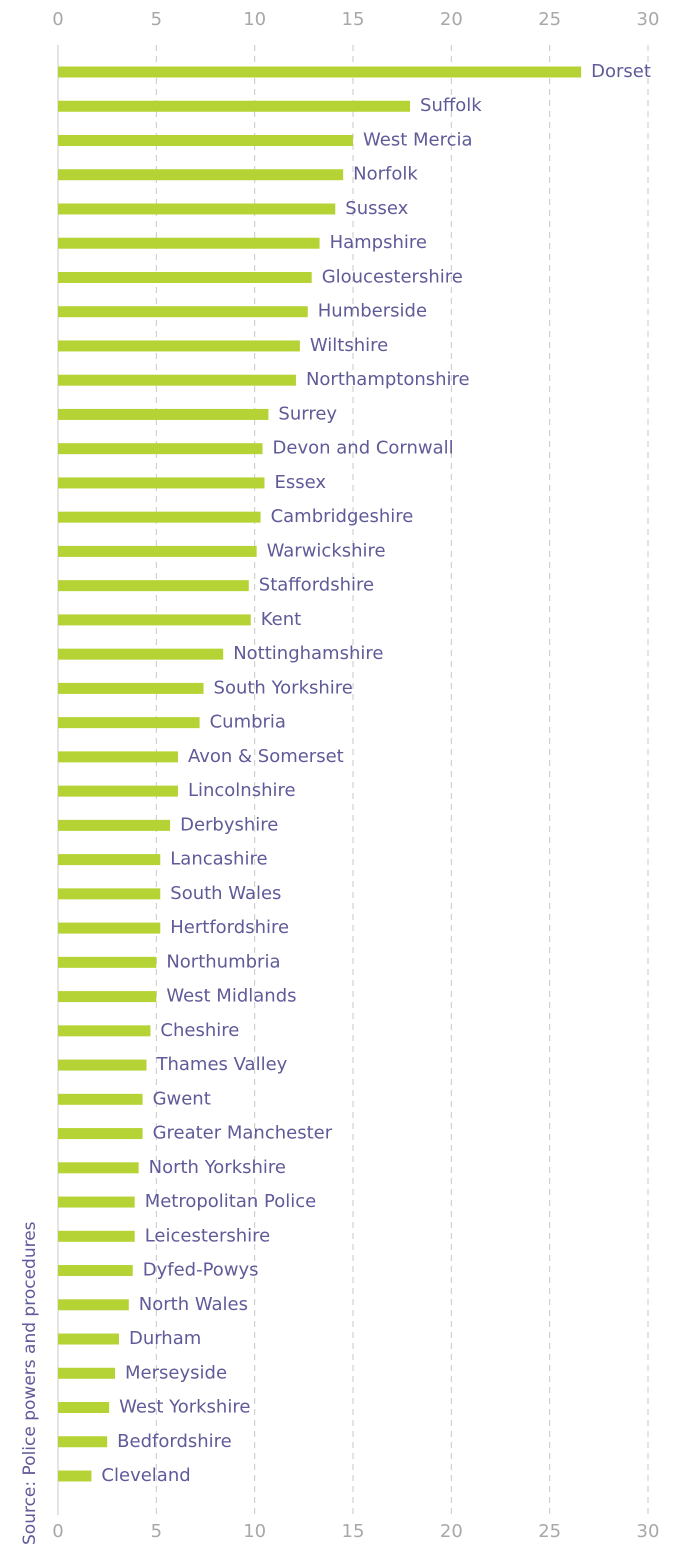 The width and height of the screenshot is (674, 1547). Describe the element at coordinates (301, 482) in the screenshot. I see `bar-label: Essex` at that location.